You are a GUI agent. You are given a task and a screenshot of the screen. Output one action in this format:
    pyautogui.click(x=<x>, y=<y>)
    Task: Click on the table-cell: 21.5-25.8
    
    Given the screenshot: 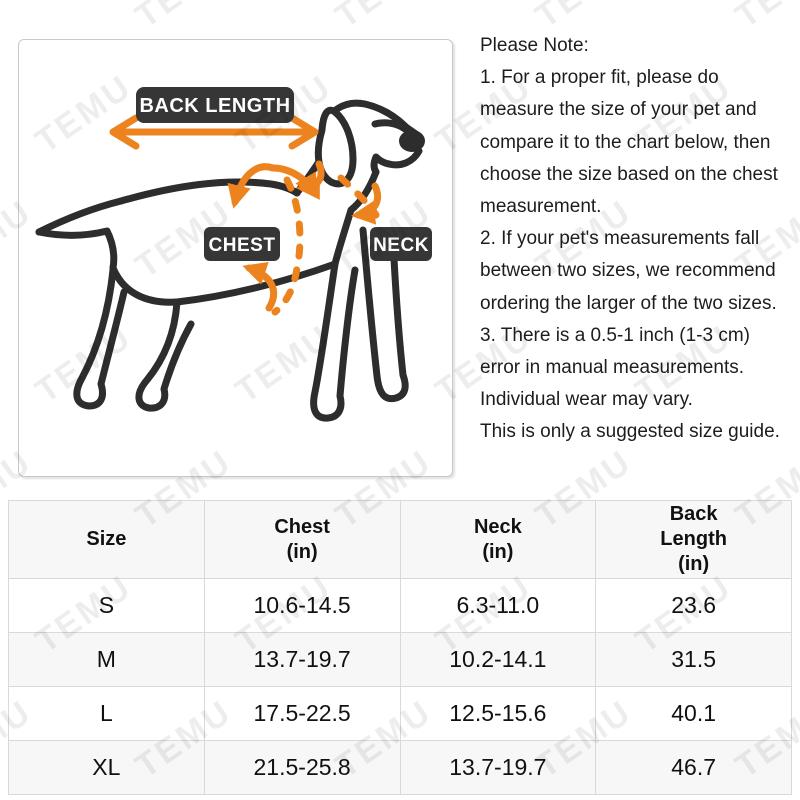 What is the action you would take?
    pyautogui.click(x=302, y=767)
    